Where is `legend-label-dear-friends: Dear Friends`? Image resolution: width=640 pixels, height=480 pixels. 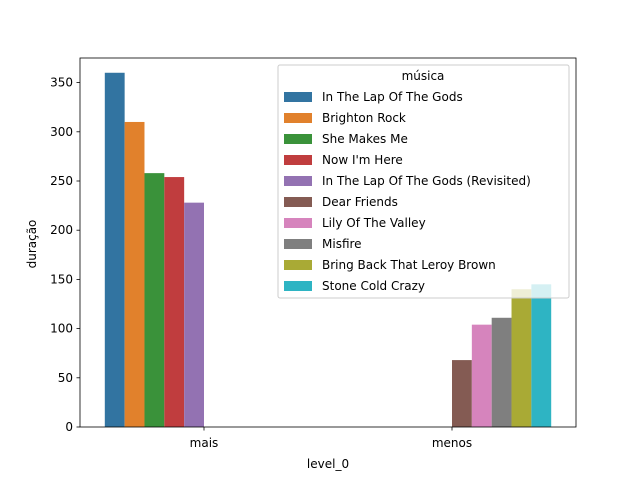 legend-label-dear-friends: Dear Friends is located at coordinates (360, 202).